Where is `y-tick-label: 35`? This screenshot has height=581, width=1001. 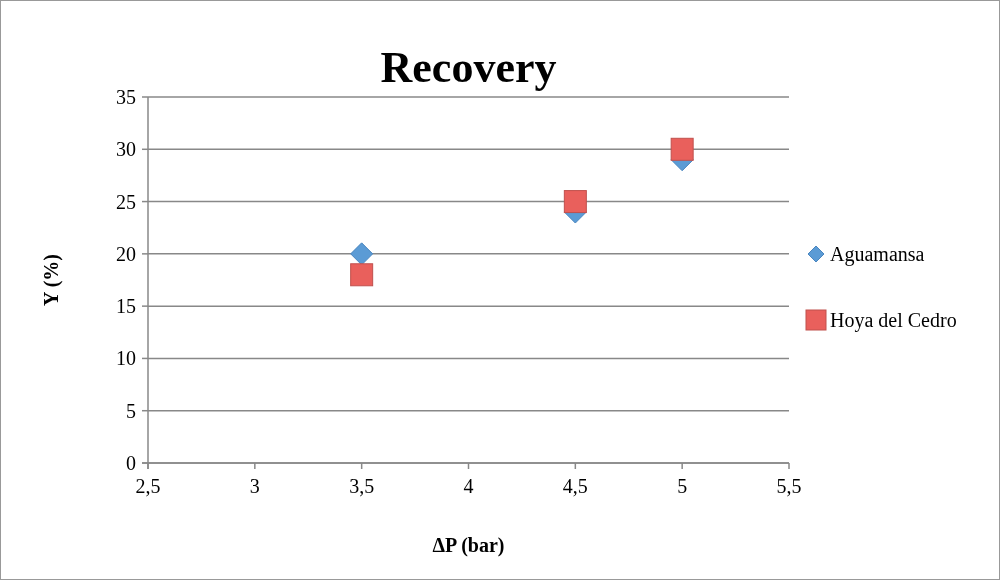
y-tick-label: 35 is located at coordinates (126, 97).